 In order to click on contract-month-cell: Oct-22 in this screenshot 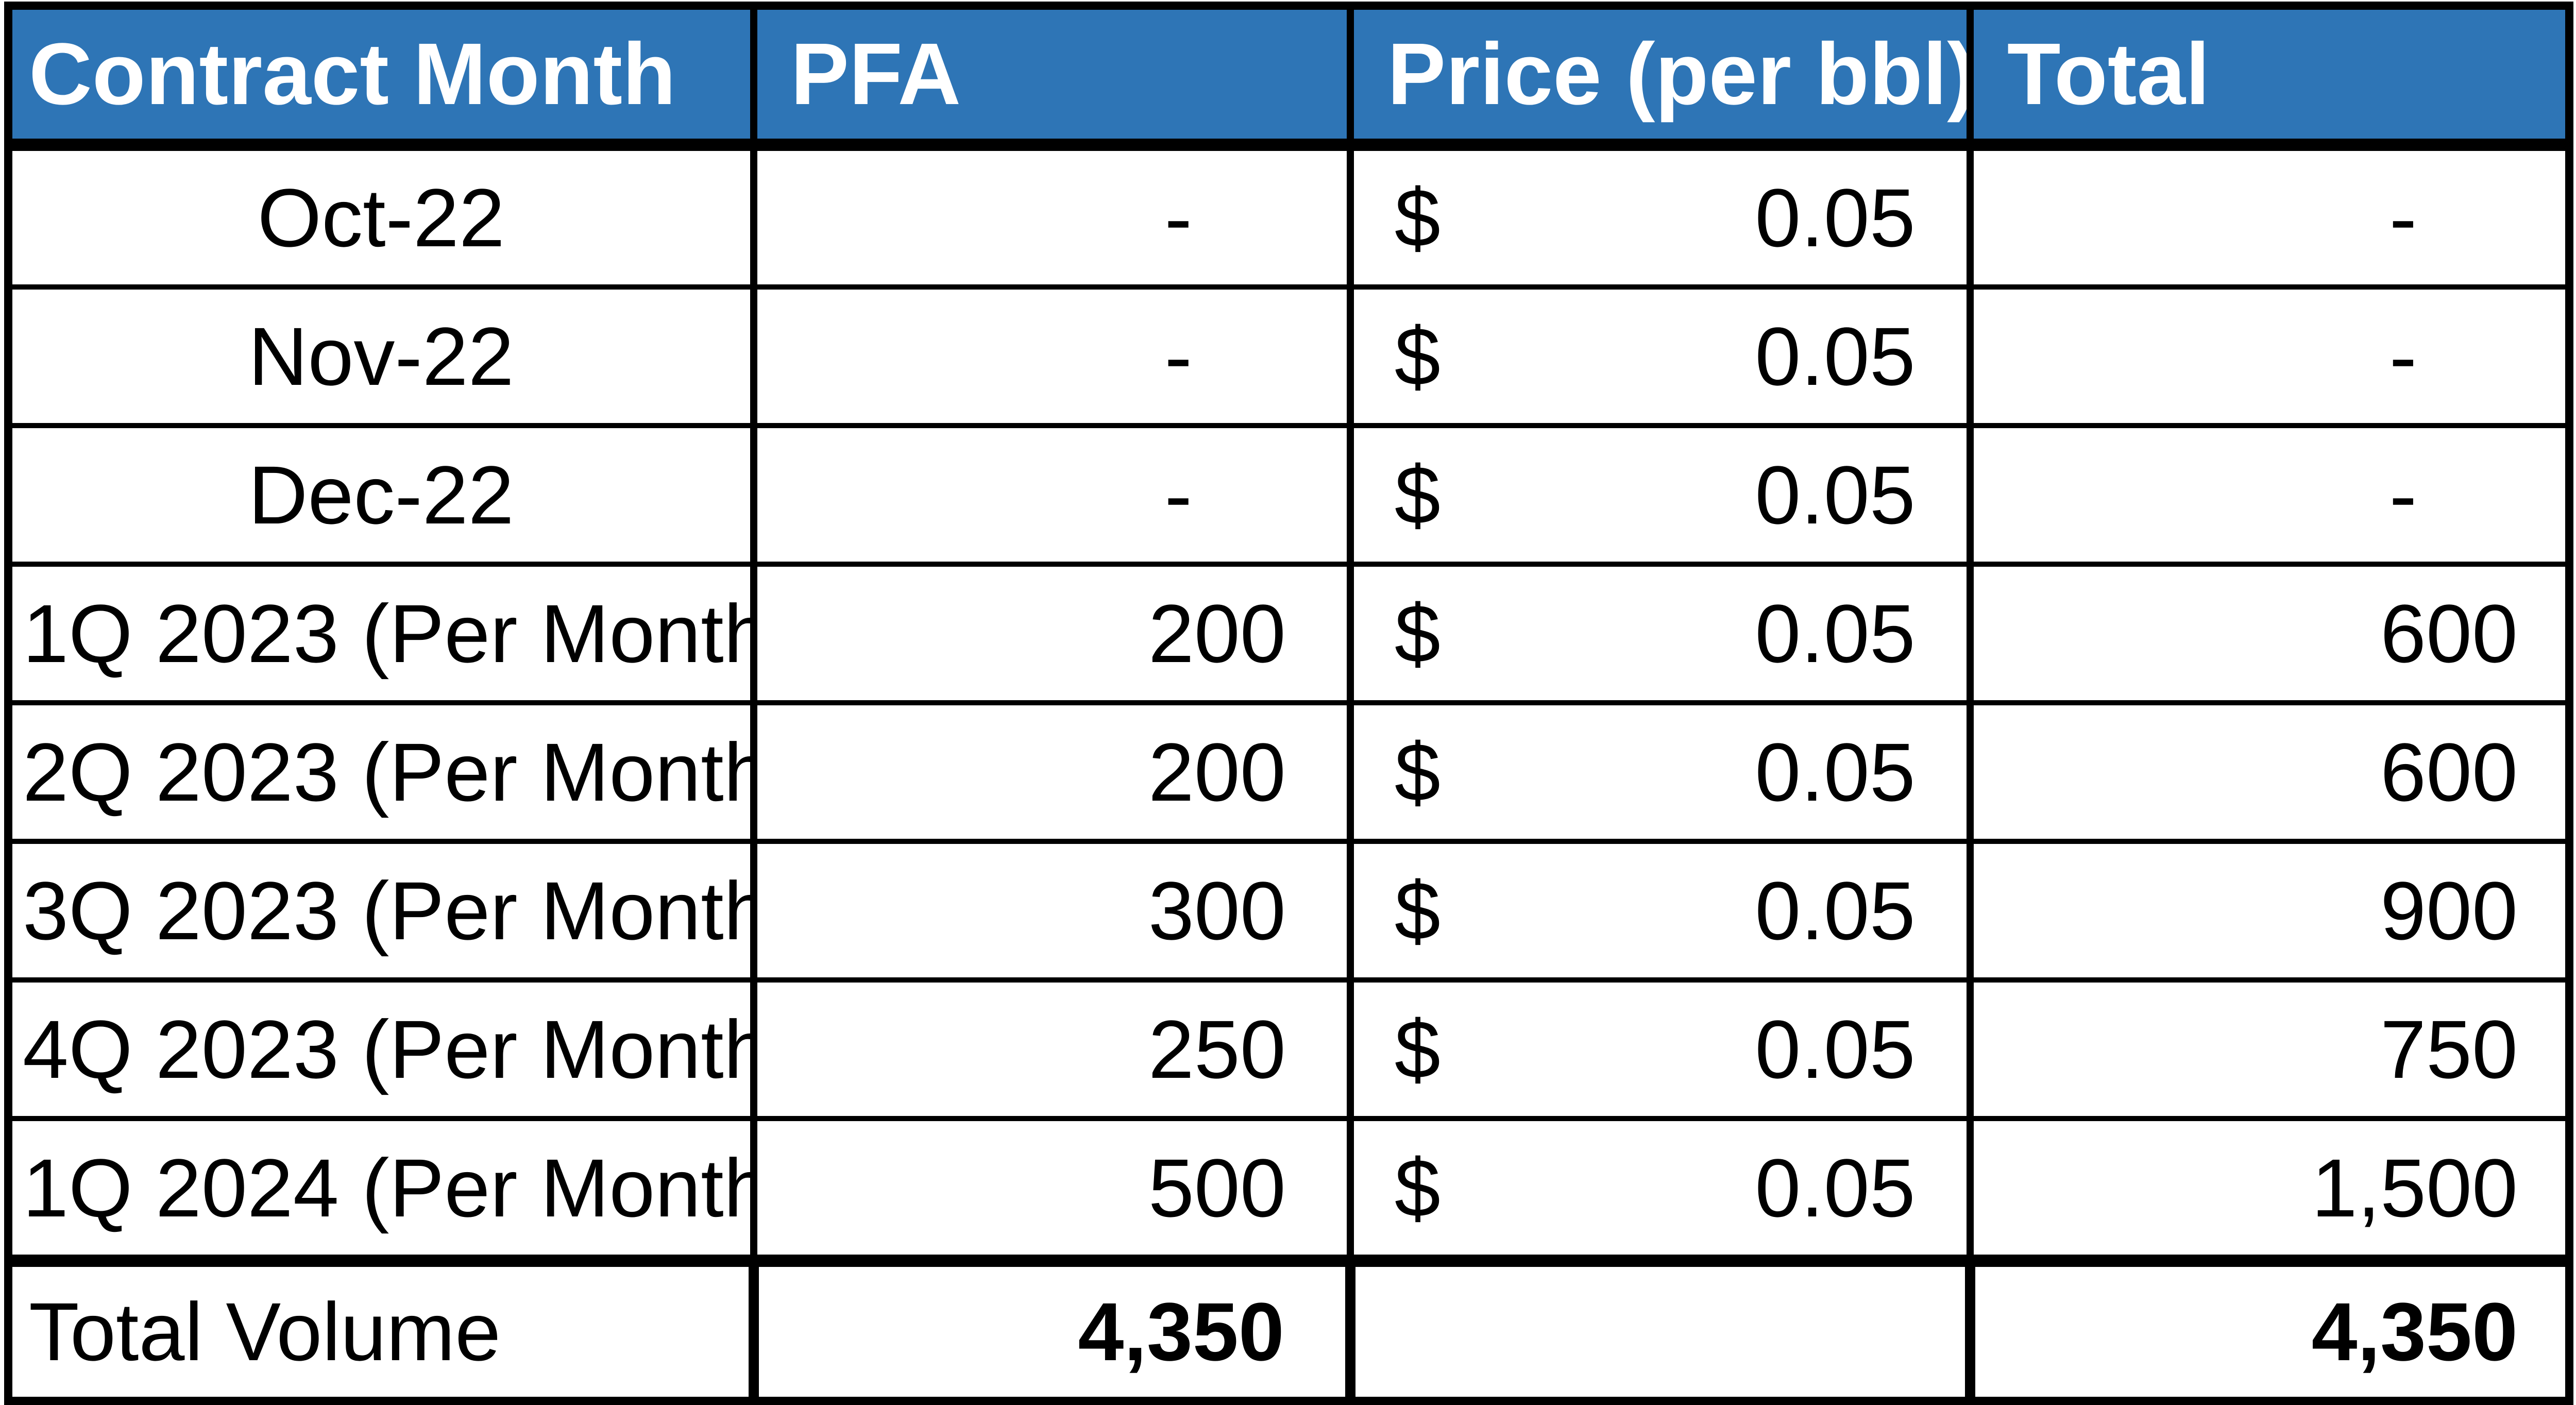, I will do `click(381, 216)`.